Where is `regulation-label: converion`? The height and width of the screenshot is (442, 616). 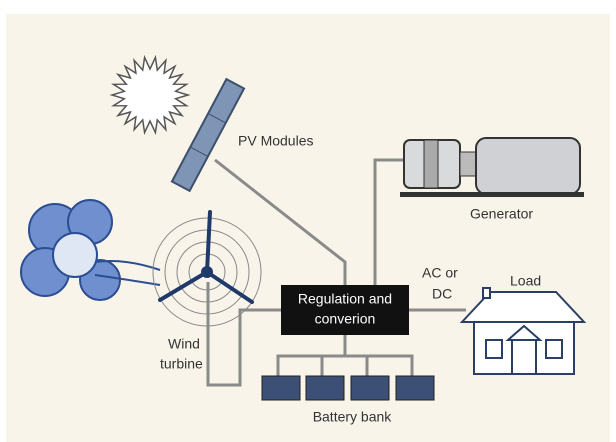 regulation-label: converion is located at coordinates (345, 319).